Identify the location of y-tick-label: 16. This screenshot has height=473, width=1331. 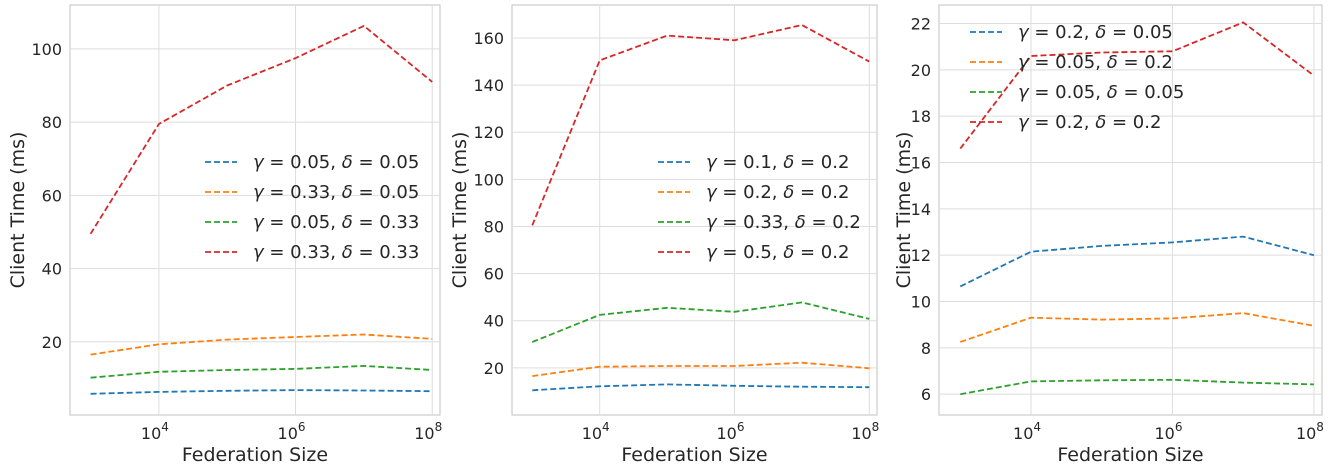
(921, 163).